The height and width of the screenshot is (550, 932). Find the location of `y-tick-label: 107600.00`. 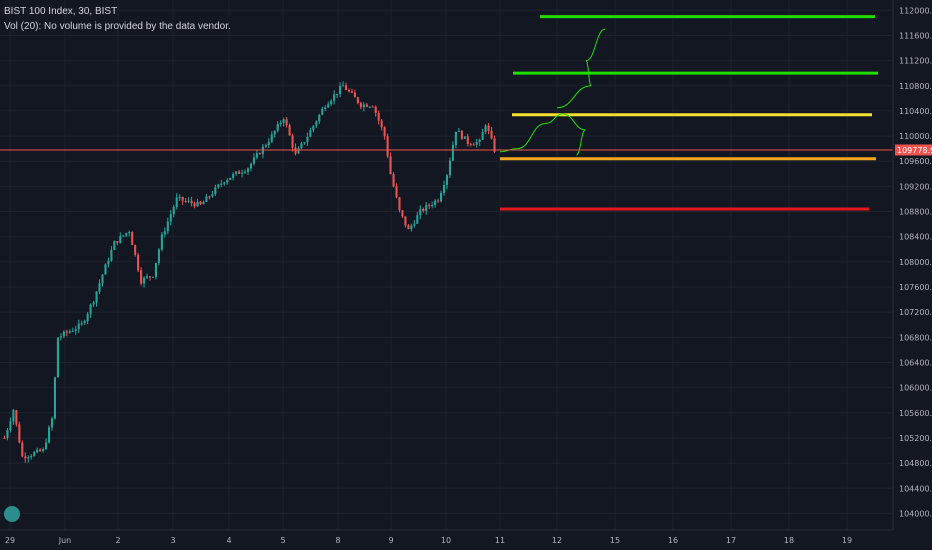

y-tick-label: 107600.00 is located at coordinates (915, 287).